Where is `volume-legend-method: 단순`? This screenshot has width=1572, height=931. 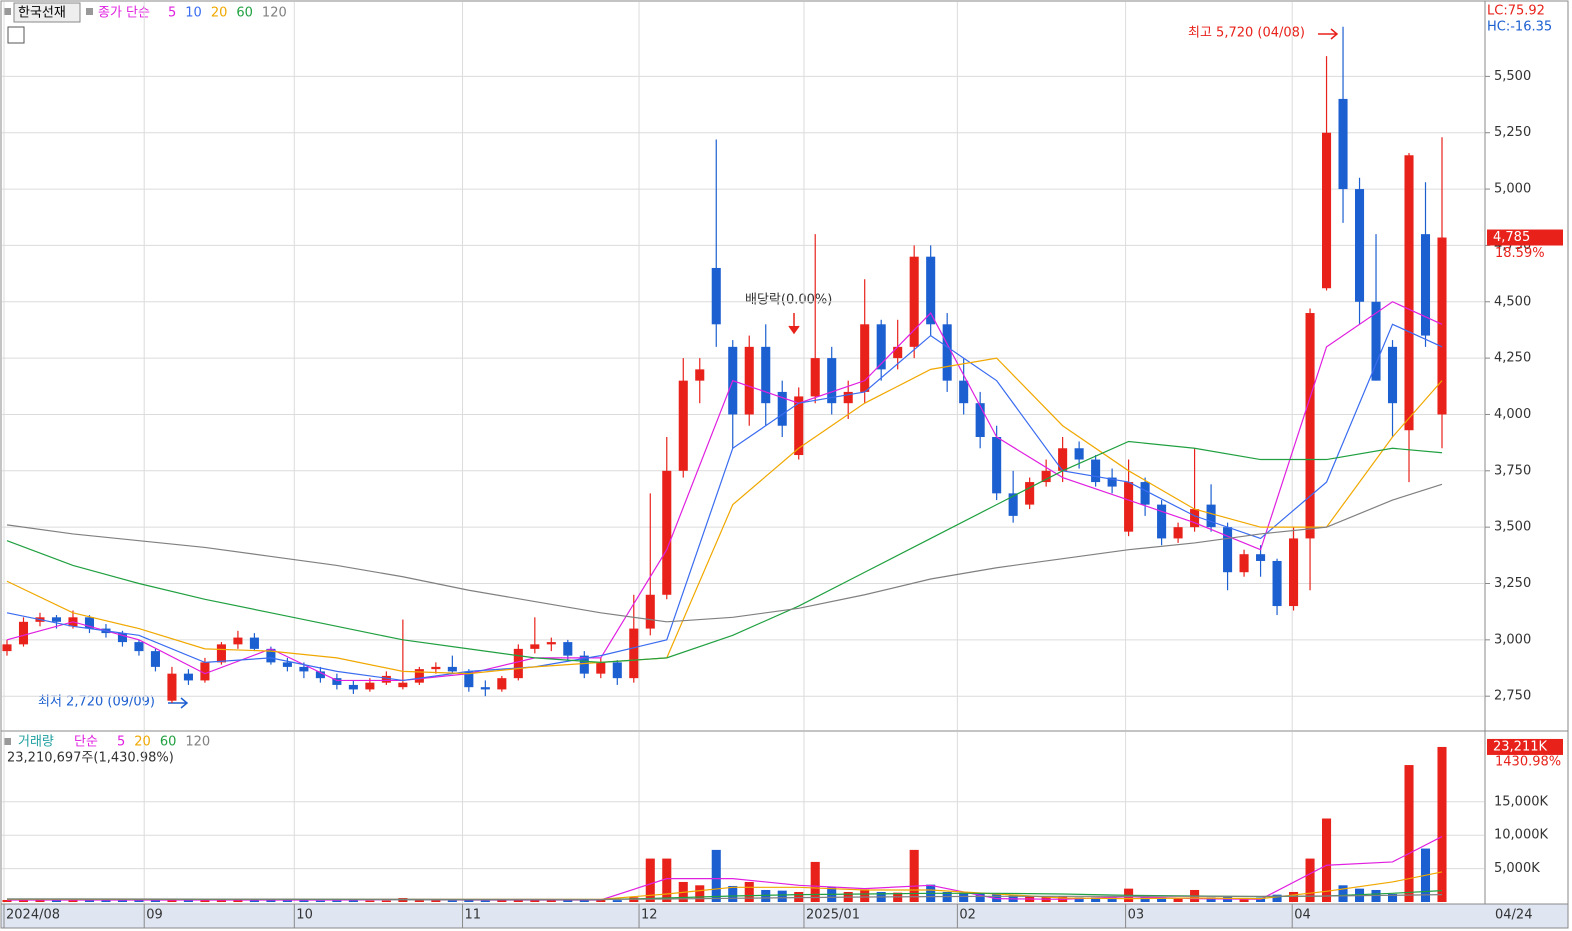
volume-legend-method: 단순 is located at coordinates (86, 742).